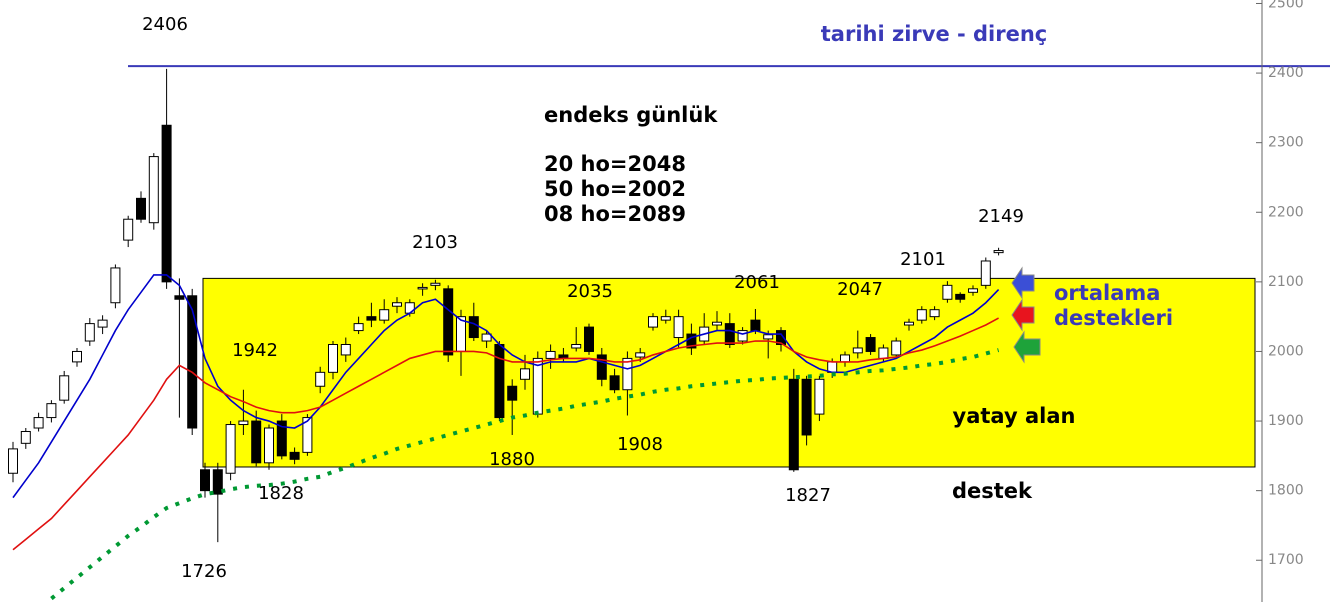  Describe the element at coordinates (1286, 560) in the screenshot. I see `y-tick-label: 1700` at that location.